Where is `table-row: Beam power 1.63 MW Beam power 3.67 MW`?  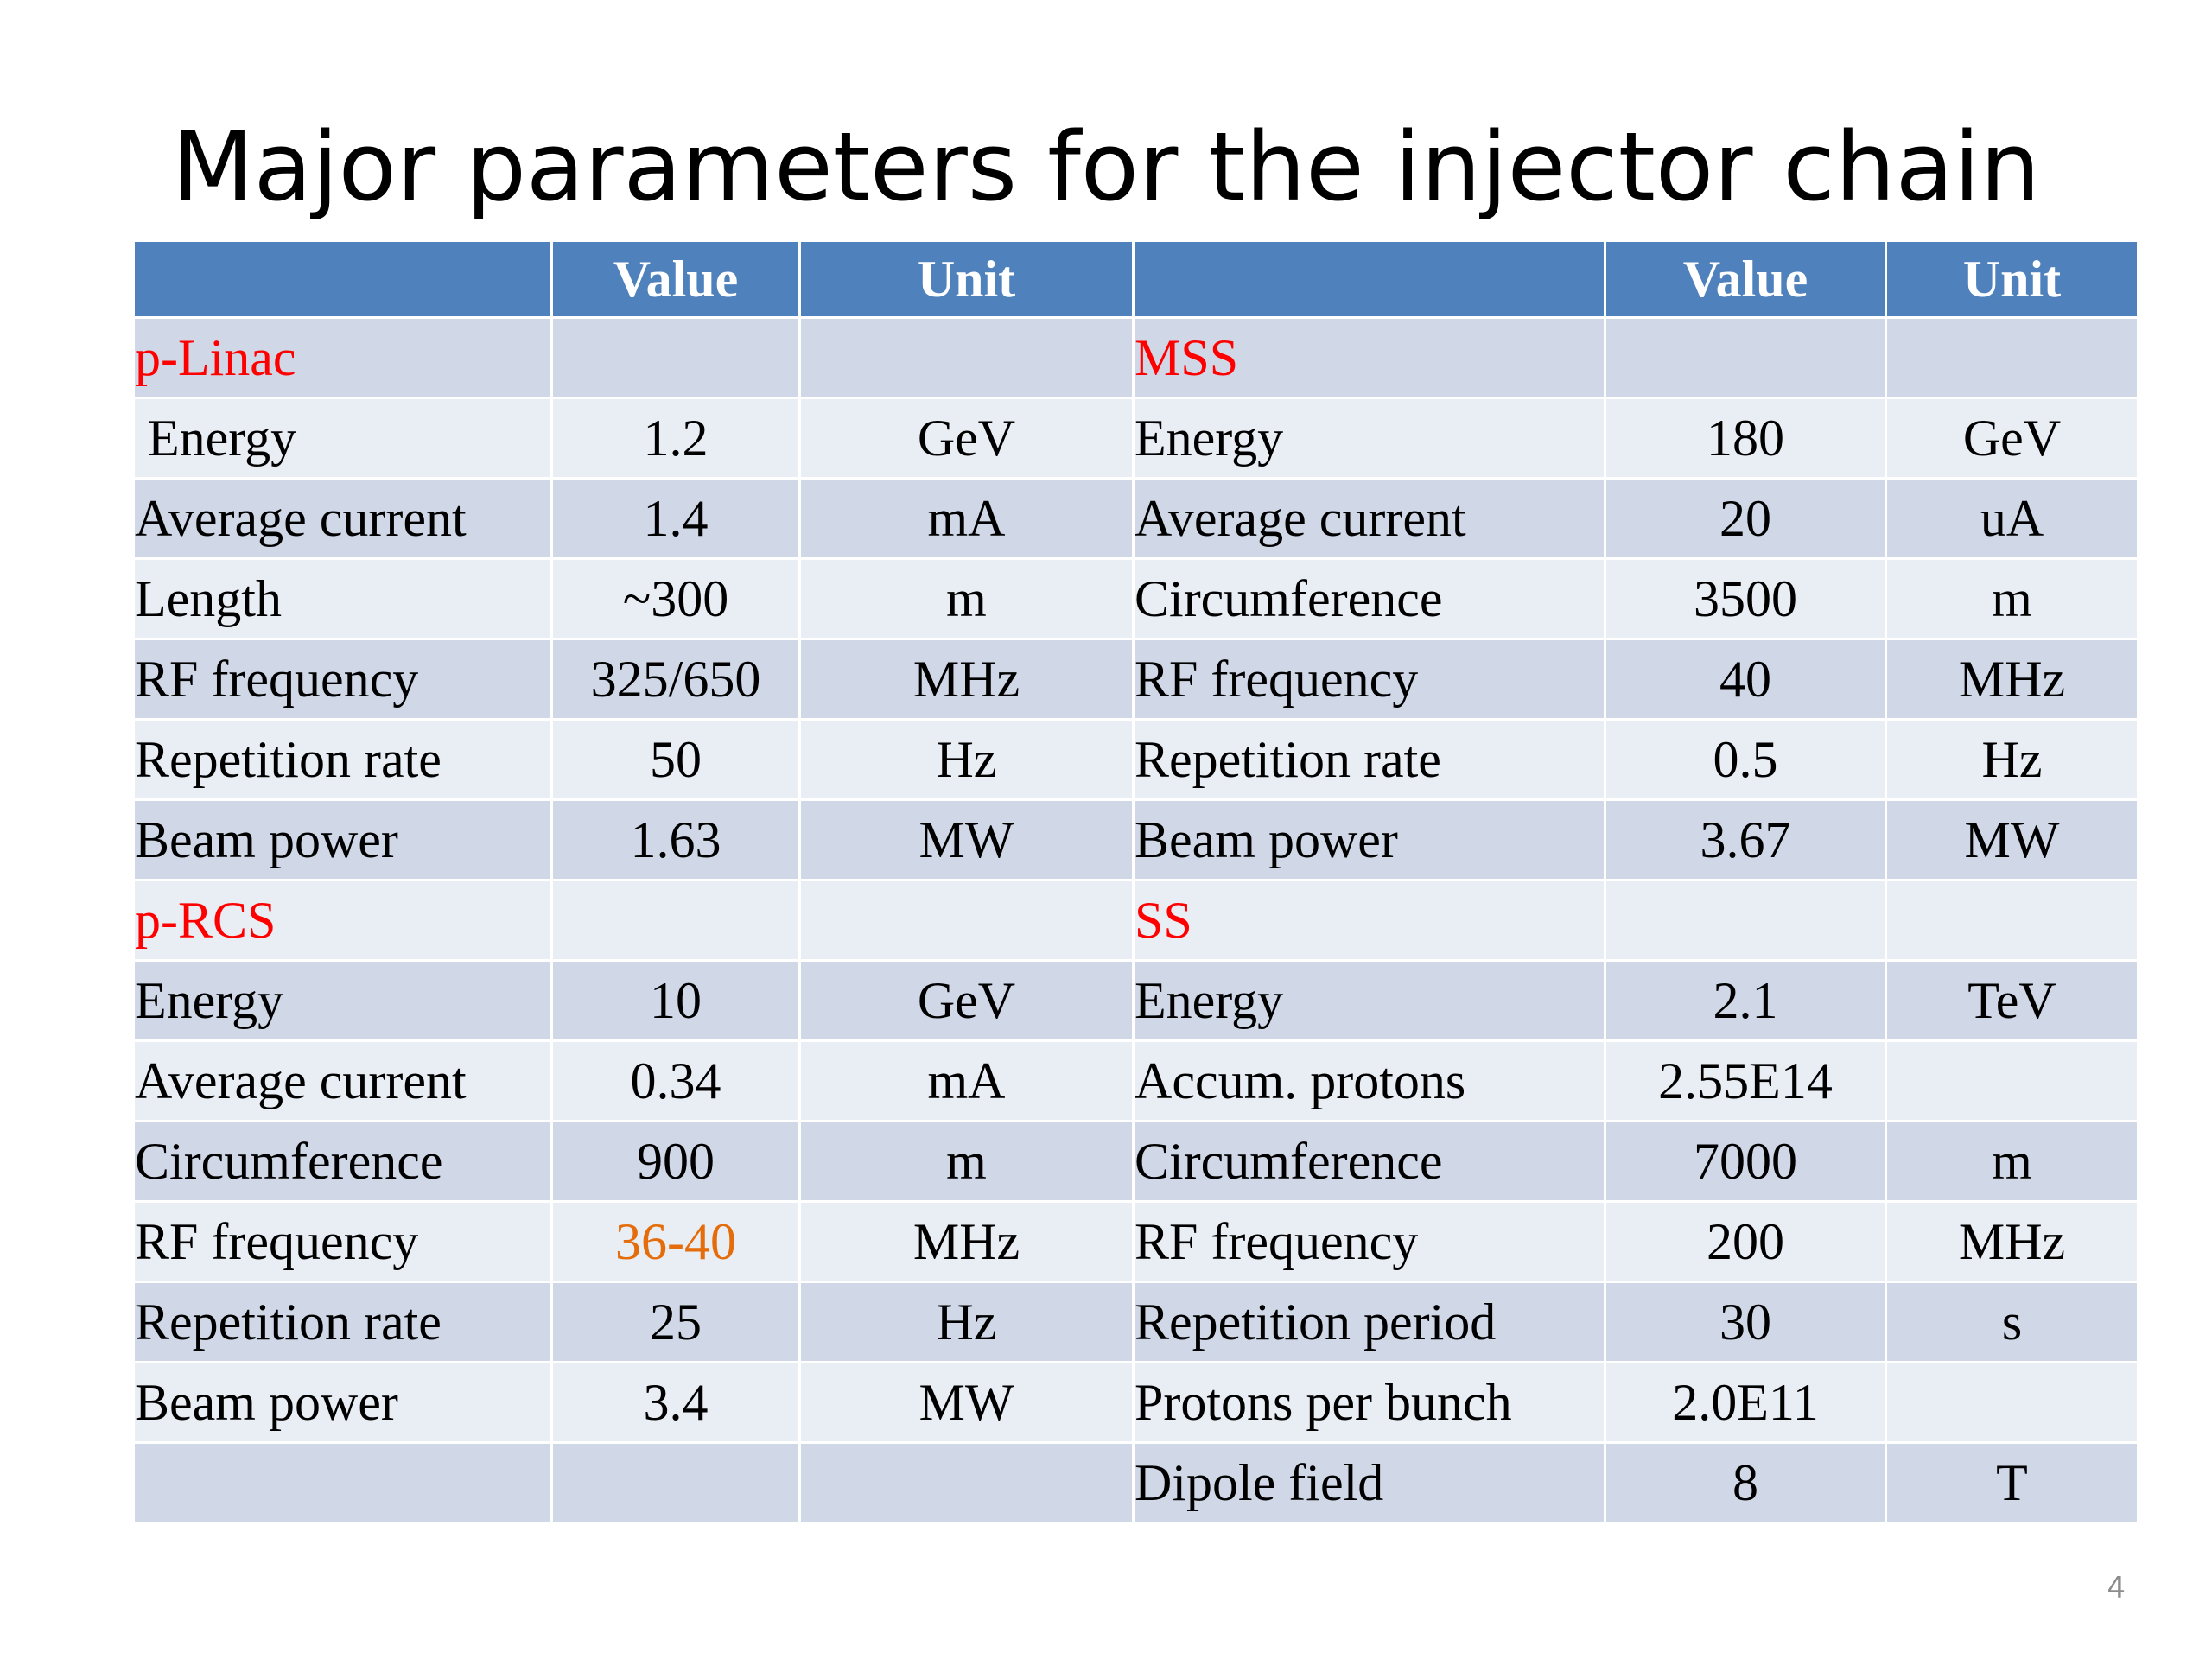 table-row: Beam power 1.63 MW Beam power 3.67 MW is located at coordinates (1135, 839).